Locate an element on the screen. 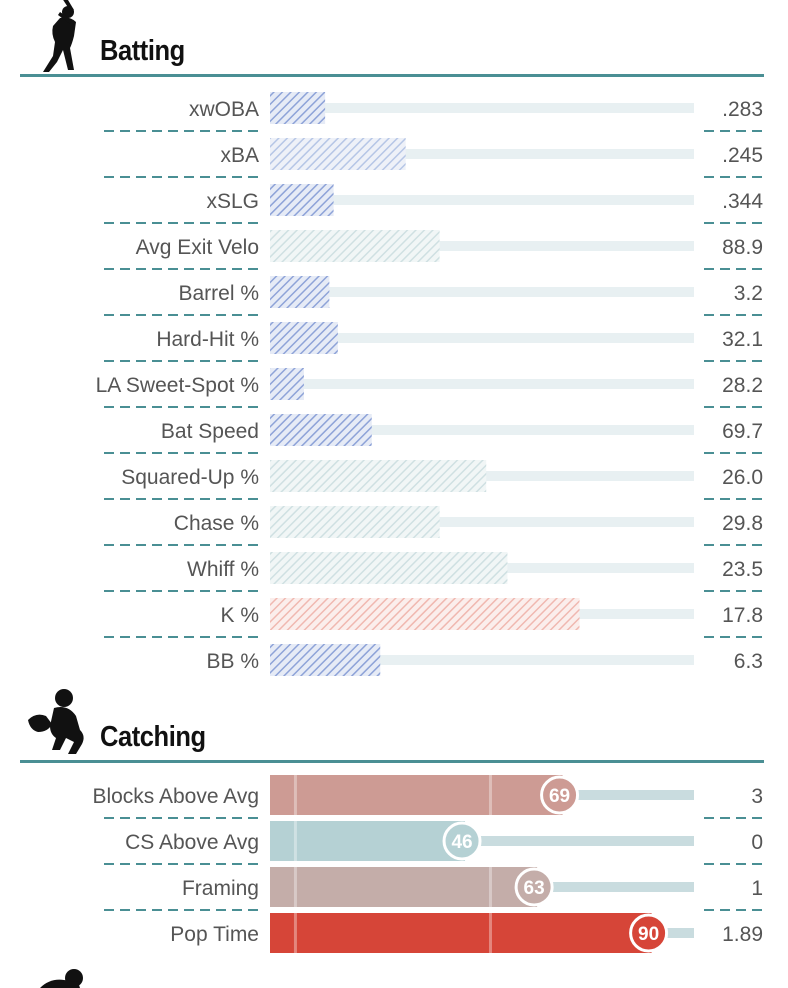  catching-row-1: CS Above Avg 46 0 is located at coordinates (433, 843).